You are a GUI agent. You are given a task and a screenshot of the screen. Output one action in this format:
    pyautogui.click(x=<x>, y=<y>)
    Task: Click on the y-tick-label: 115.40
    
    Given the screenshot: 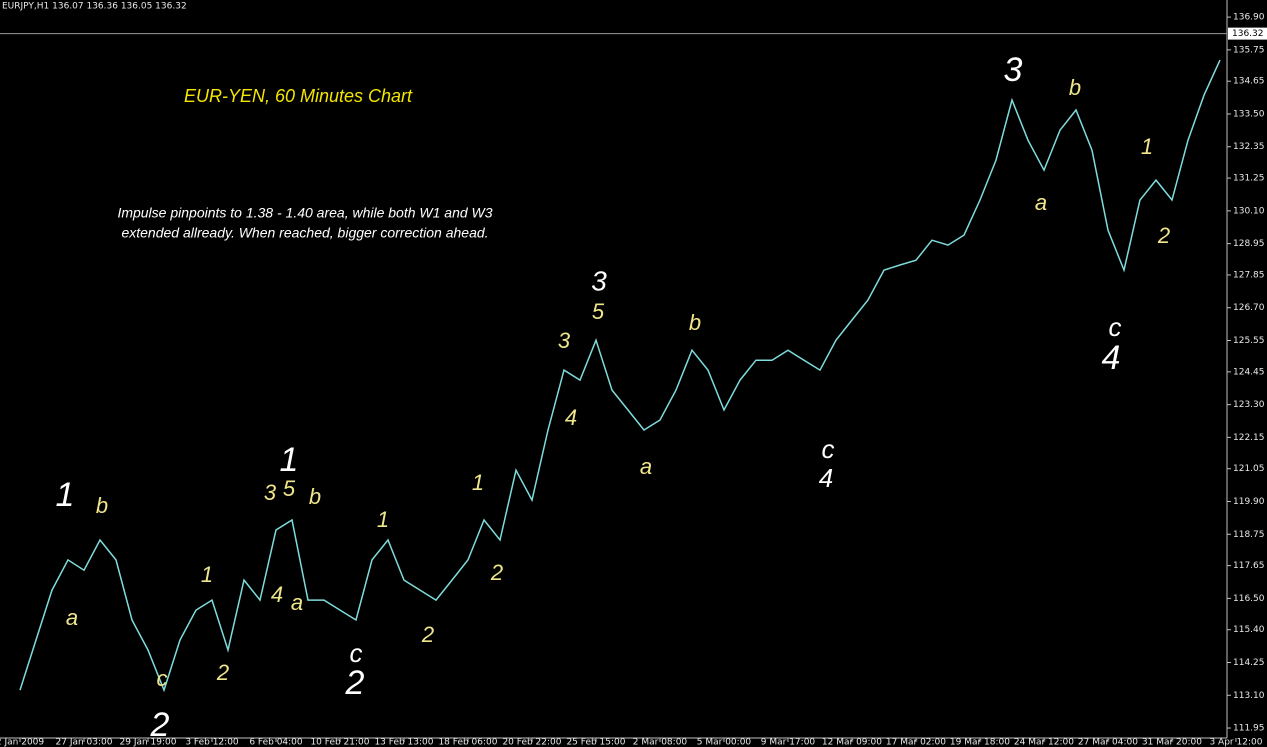 What is the action you would take?
    pyautogui.click(x=1249, y=630)
    